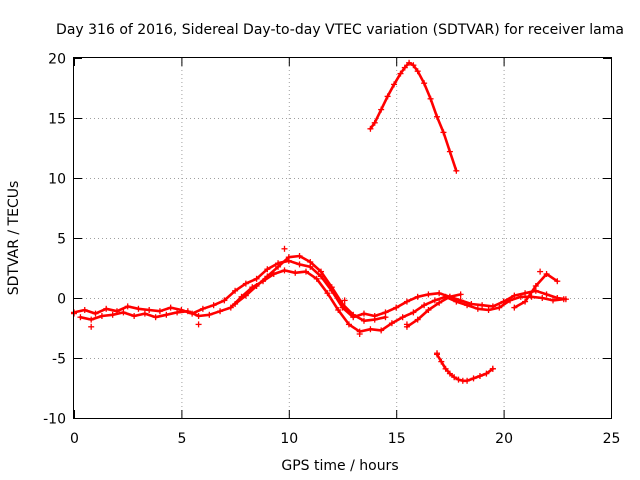  What do you see at coordinates (61, 240) in the screenshot?
I see `y-tick-label: 5` at bounding box center [61, 240].